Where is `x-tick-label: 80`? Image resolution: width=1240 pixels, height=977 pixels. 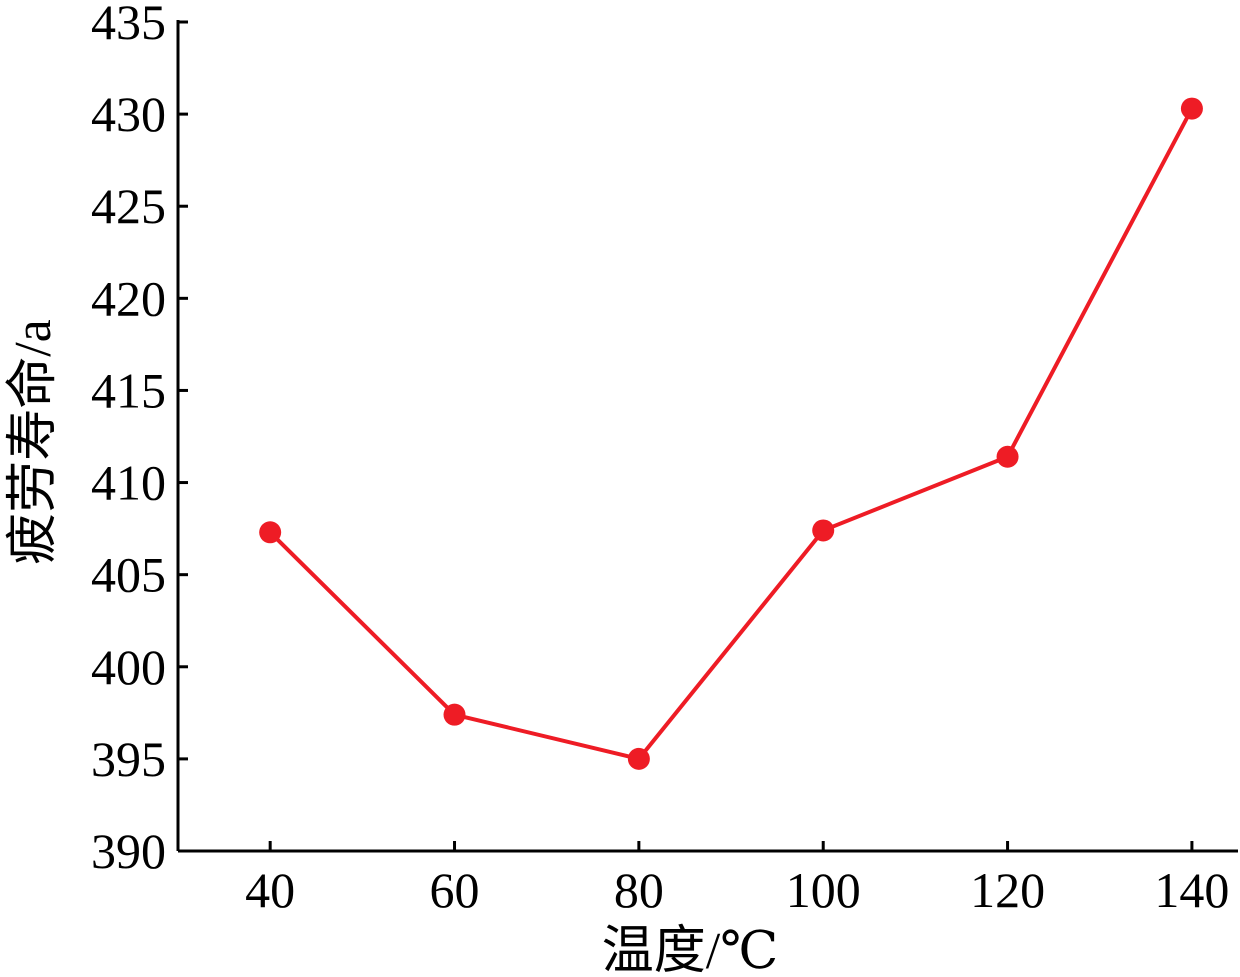 x-tick-label: 80 is located at coordinates (639, 890).